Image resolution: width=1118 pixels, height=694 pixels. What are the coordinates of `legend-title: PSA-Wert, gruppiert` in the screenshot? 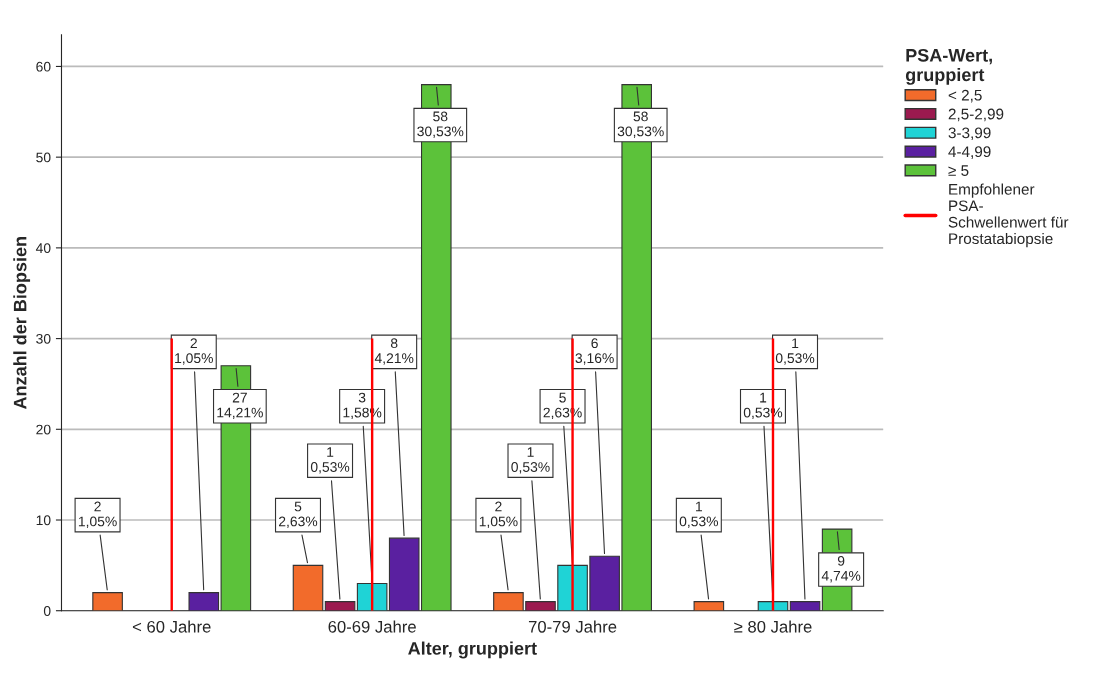 It's located at (948, 66).